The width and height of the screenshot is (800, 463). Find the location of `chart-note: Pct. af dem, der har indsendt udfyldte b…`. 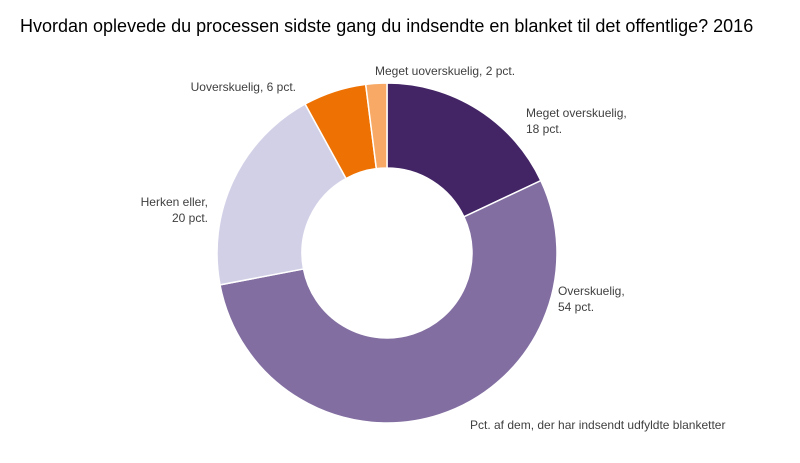

chart-note: Pct. af dem, der har indsendt udfyldte b… is located at coordinates (598, 425).